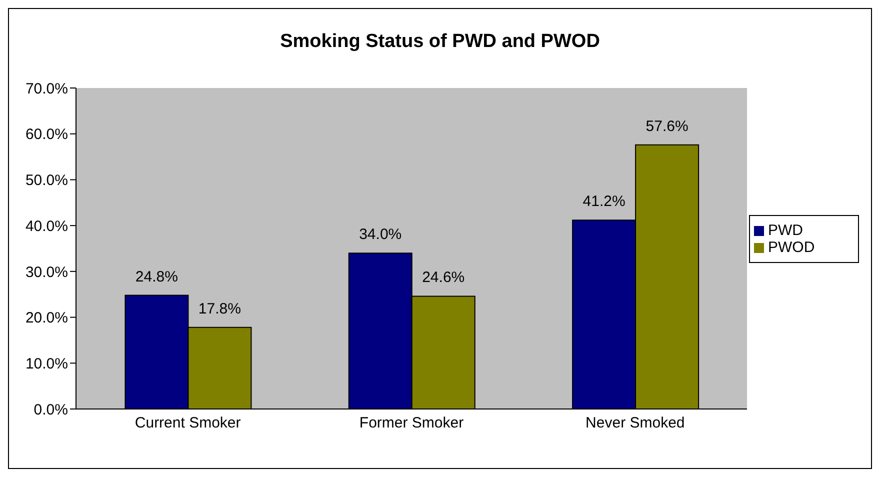  I want to click on y-tick-label: 70.0%, so click(46, 89).